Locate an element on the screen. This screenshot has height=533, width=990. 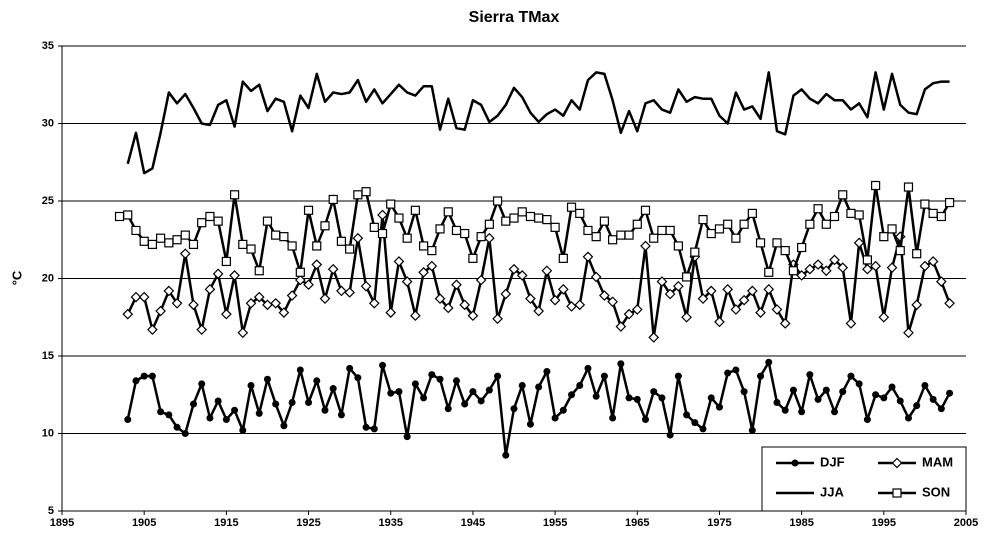
x-tick-label: 1965 is located at coordinates (637, 523).